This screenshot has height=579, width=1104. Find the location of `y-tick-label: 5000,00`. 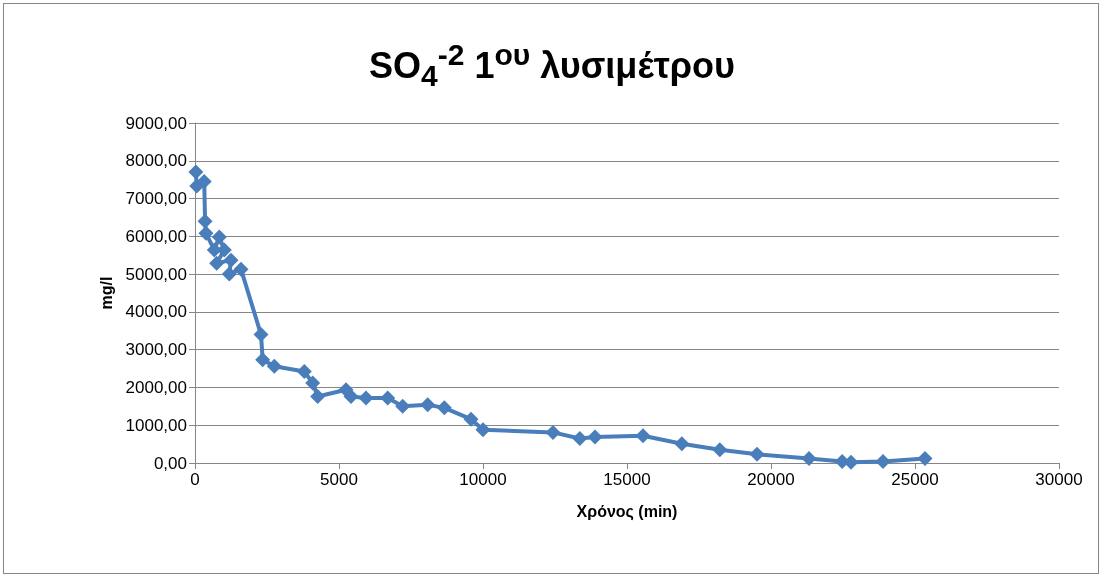

y-tick-label: 5000,00 is located at coordinates (156, 274).